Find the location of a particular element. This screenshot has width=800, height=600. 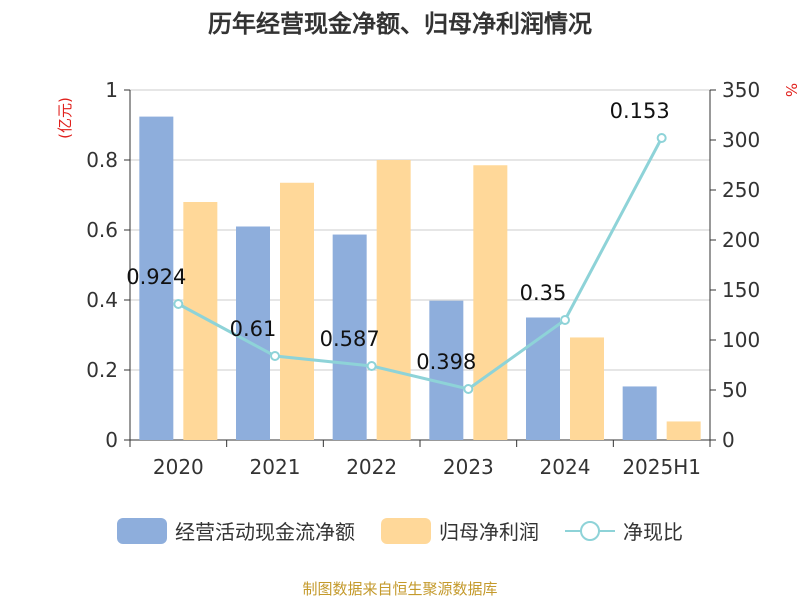

chart-title: 历年经营现金净额、归母净利润情况 is located at coordinates (400, 24).